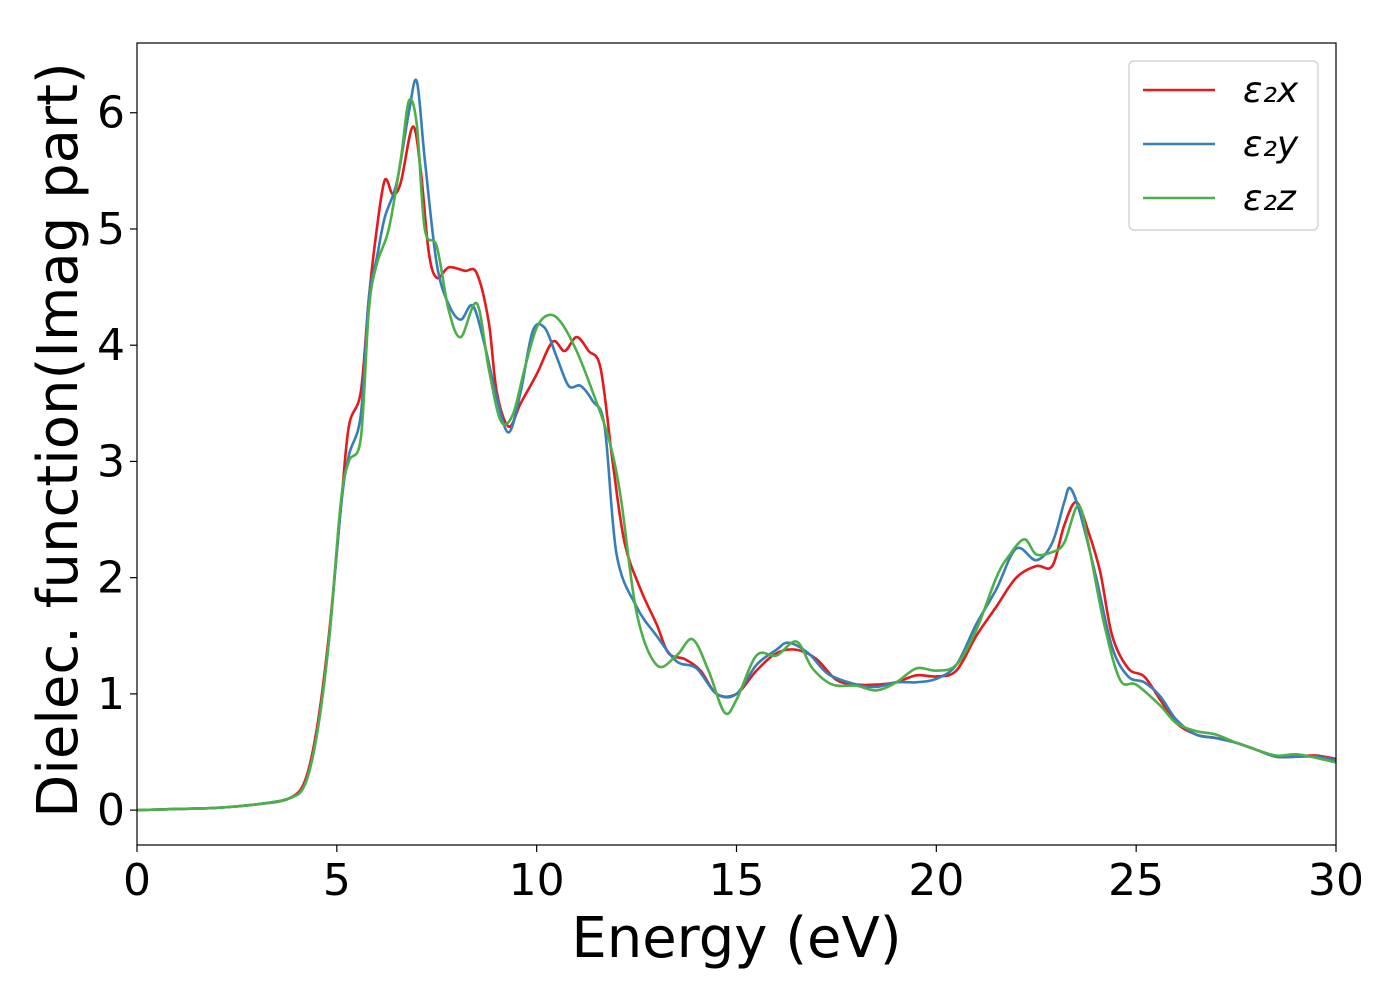  I want to click on y-tick-label: 1, so click(111, 694).